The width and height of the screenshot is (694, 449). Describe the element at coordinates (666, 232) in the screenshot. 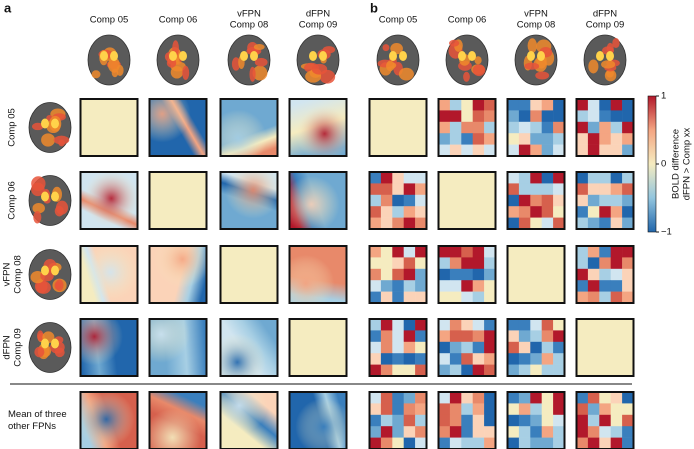

I see `colorbar-tick-label: −1` at that location.